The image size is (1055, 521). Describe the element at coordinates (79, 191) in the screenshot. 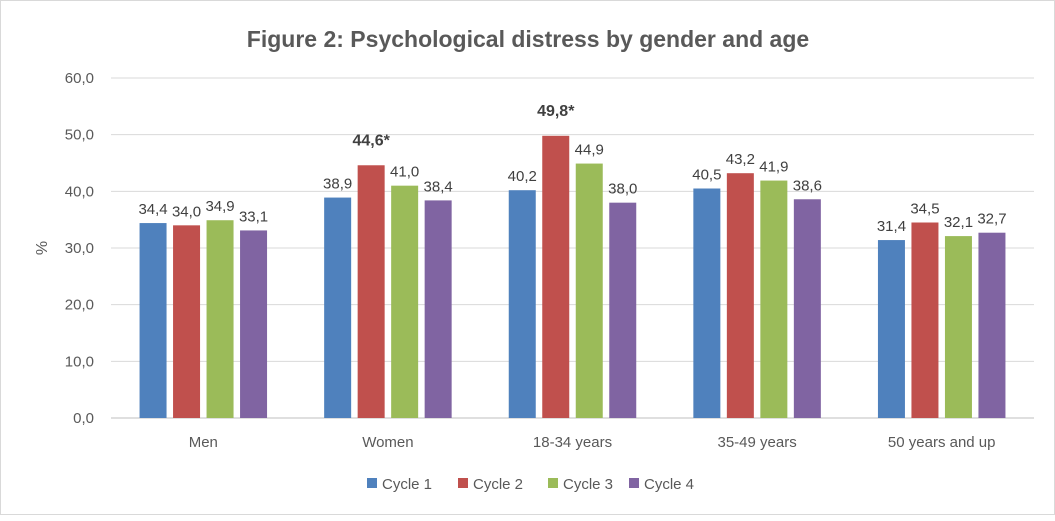

I see `y-tick-label: 40,0` at that location.